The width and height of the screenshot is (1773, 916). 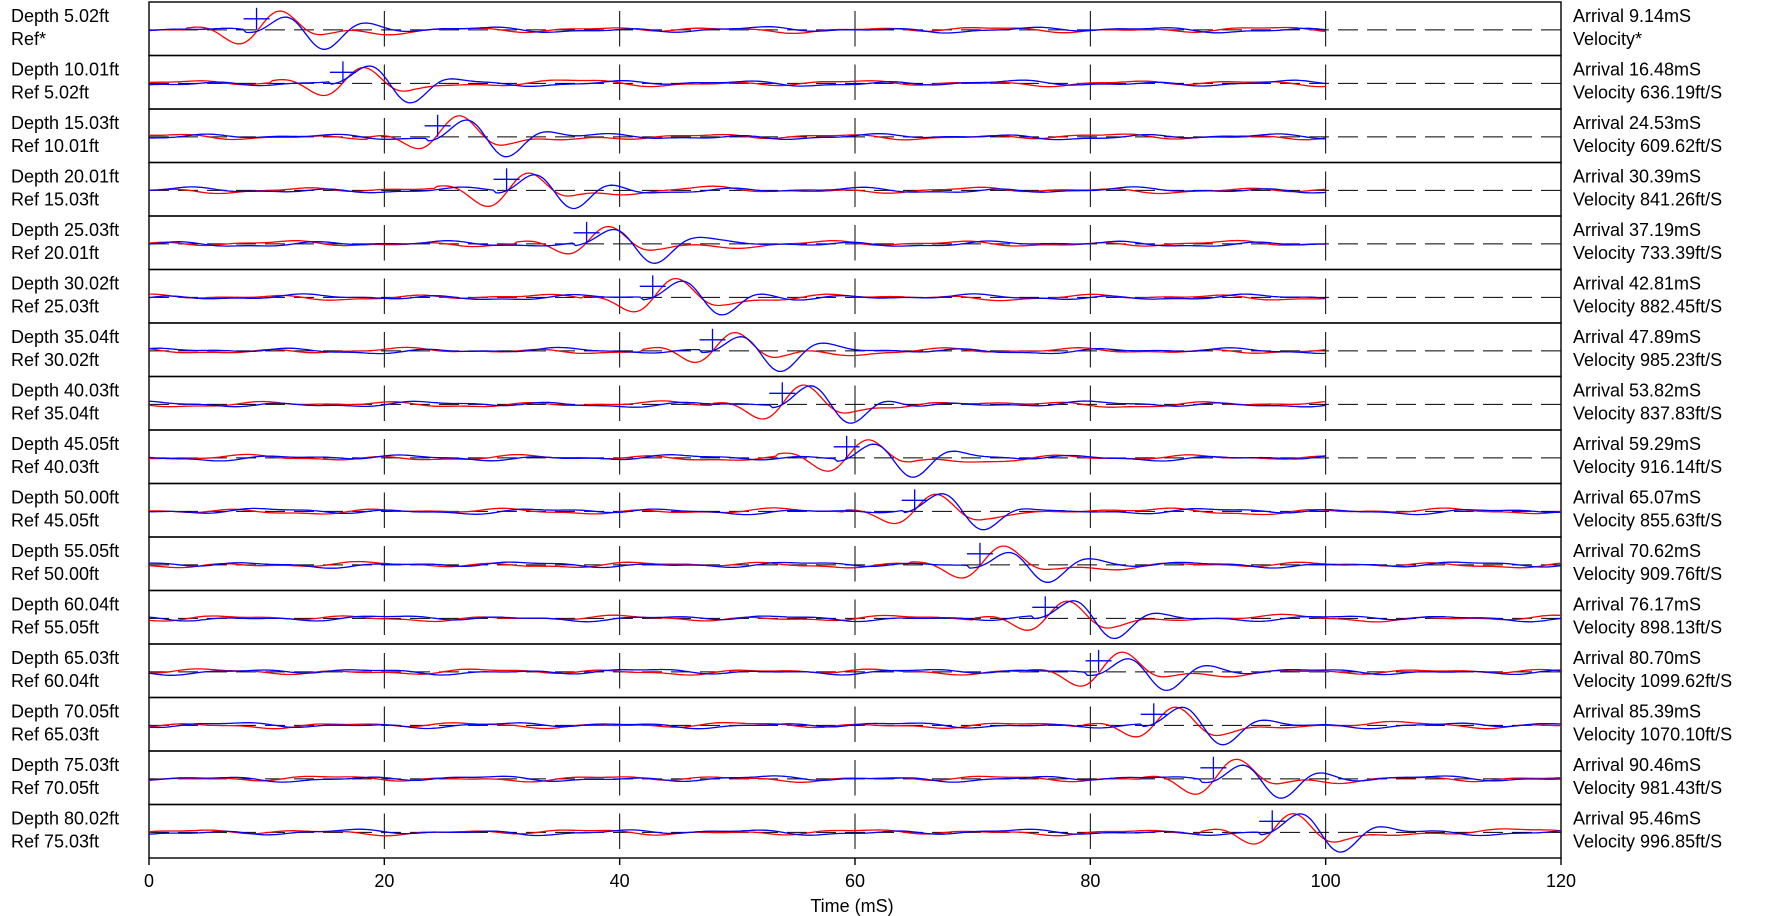 I want to click on x-tick-label: 80, so click(x=1090, y=881).